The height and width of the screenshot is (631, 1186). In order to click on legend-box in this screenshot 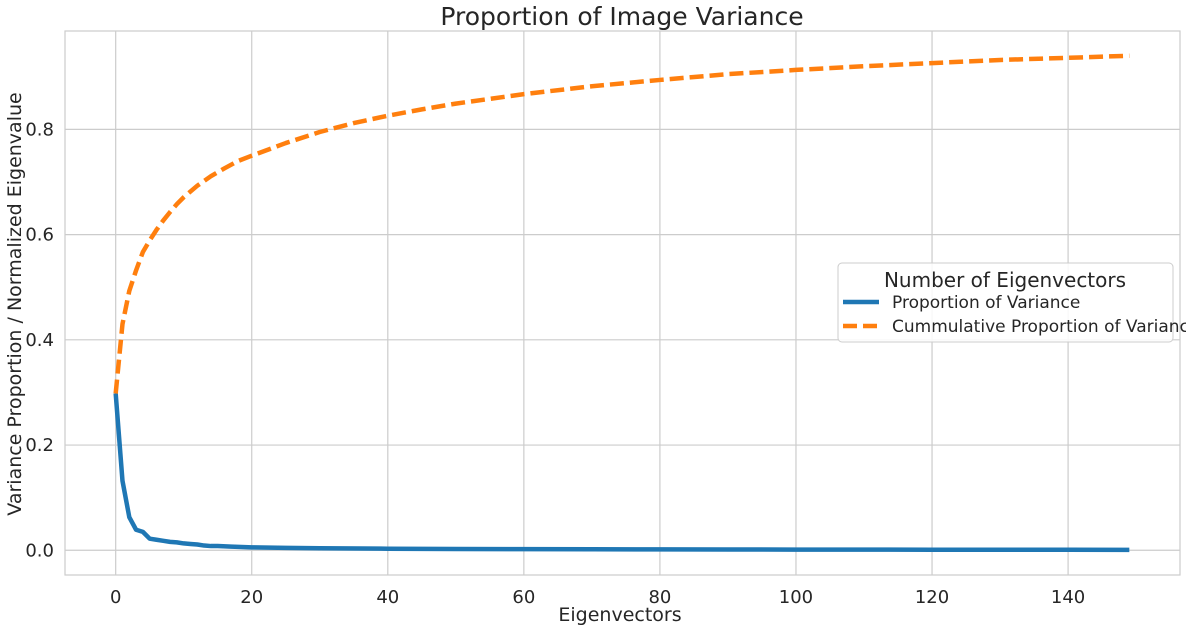, I will do `click(1005, 302)`.